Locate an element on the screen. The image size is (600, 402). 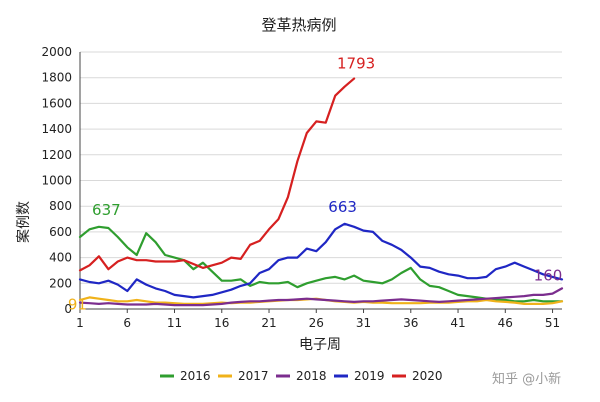
x-tick-label: 46 is located at coordinates (505, 323).